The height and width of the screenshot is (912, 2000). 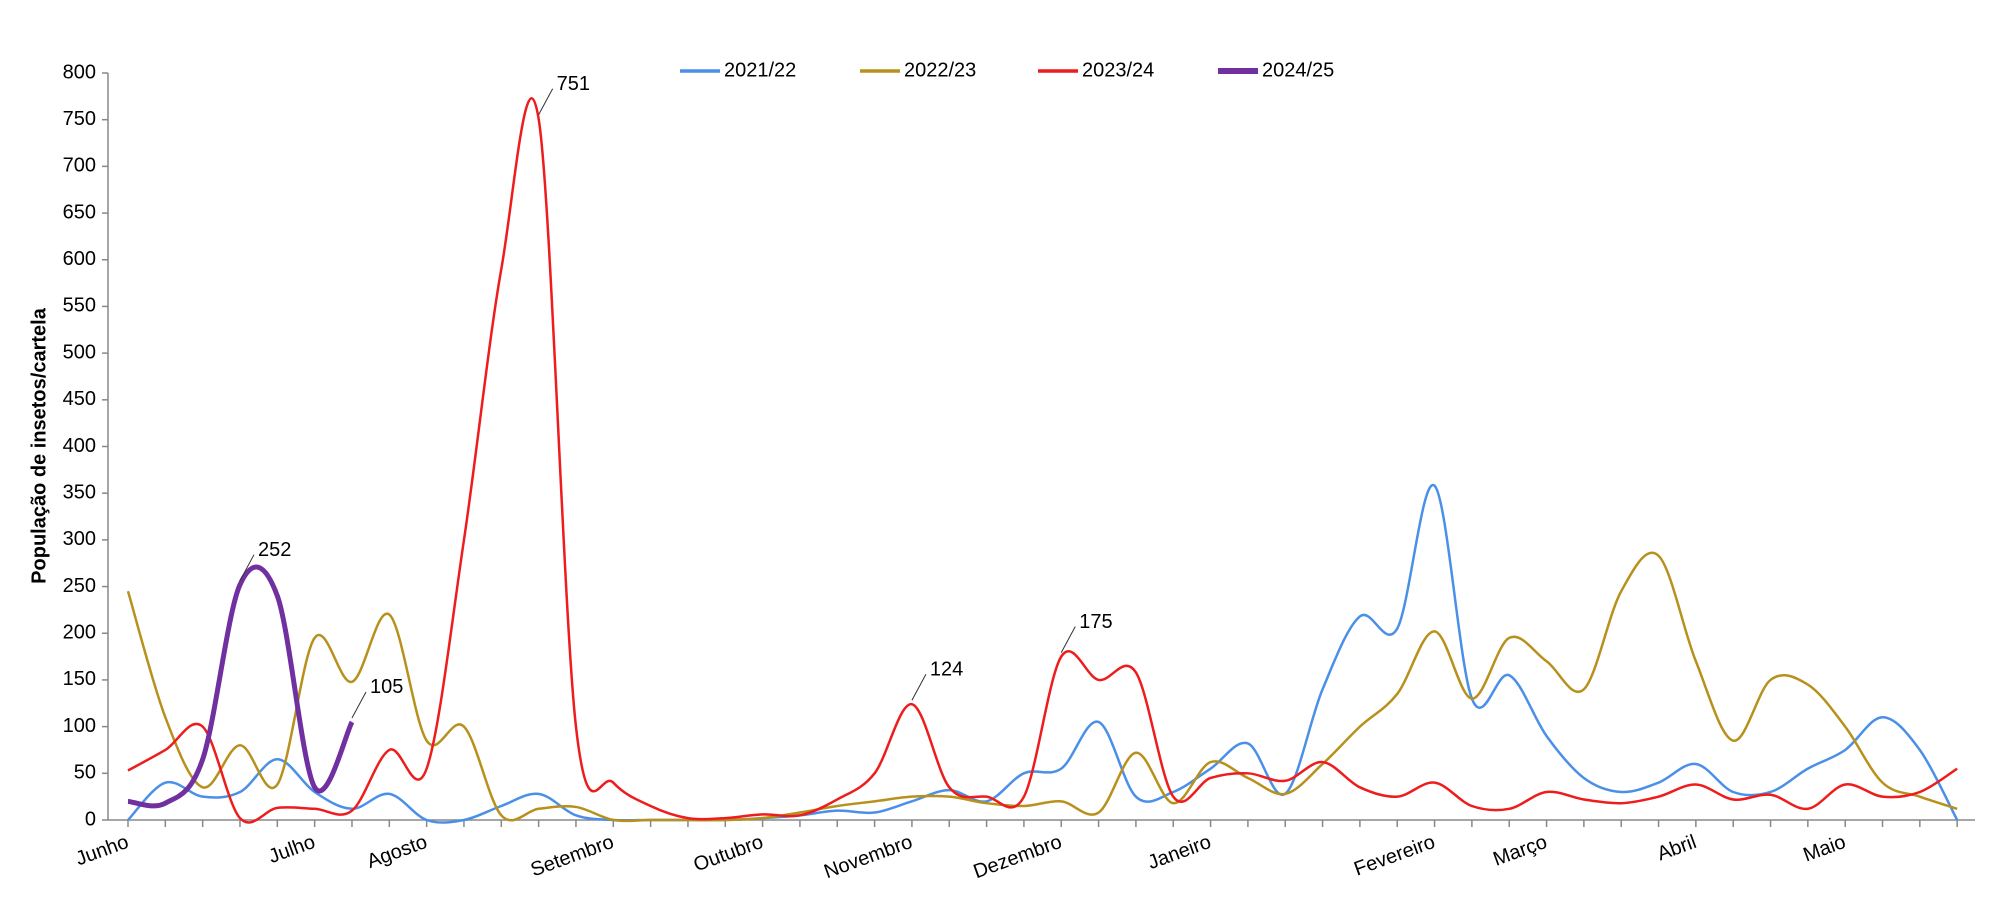 I want to click on y-tick-label: 750, so click(x=79, y=119).